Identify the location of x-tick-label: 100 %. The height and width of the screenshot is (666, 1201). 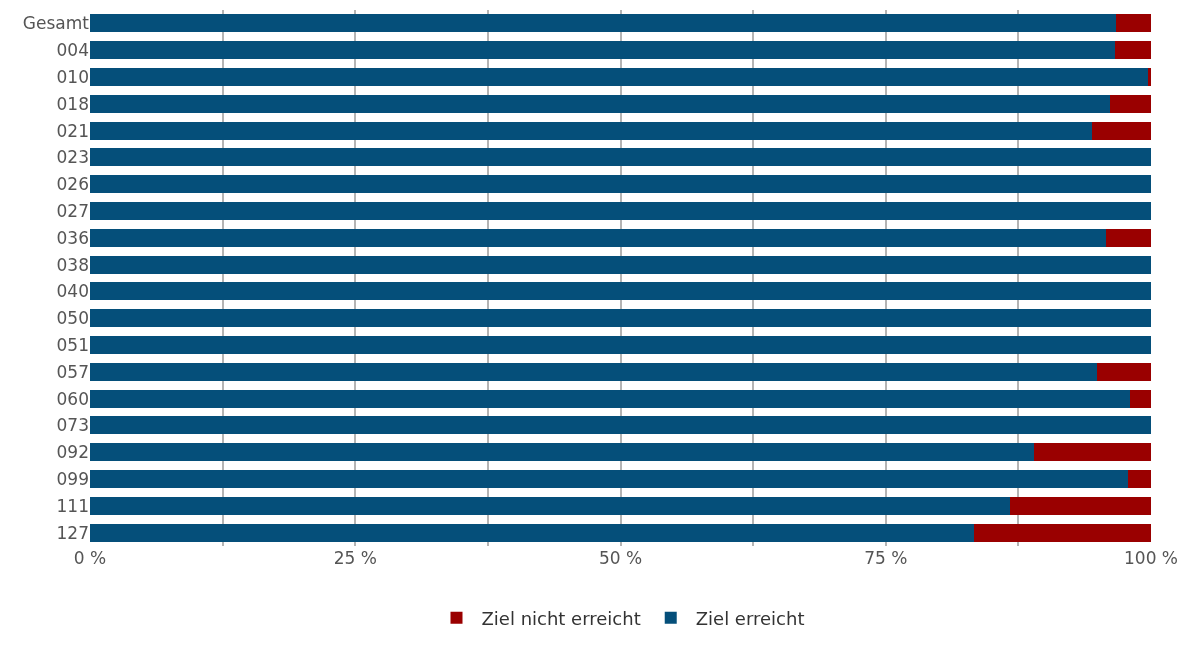
(1151, 558).